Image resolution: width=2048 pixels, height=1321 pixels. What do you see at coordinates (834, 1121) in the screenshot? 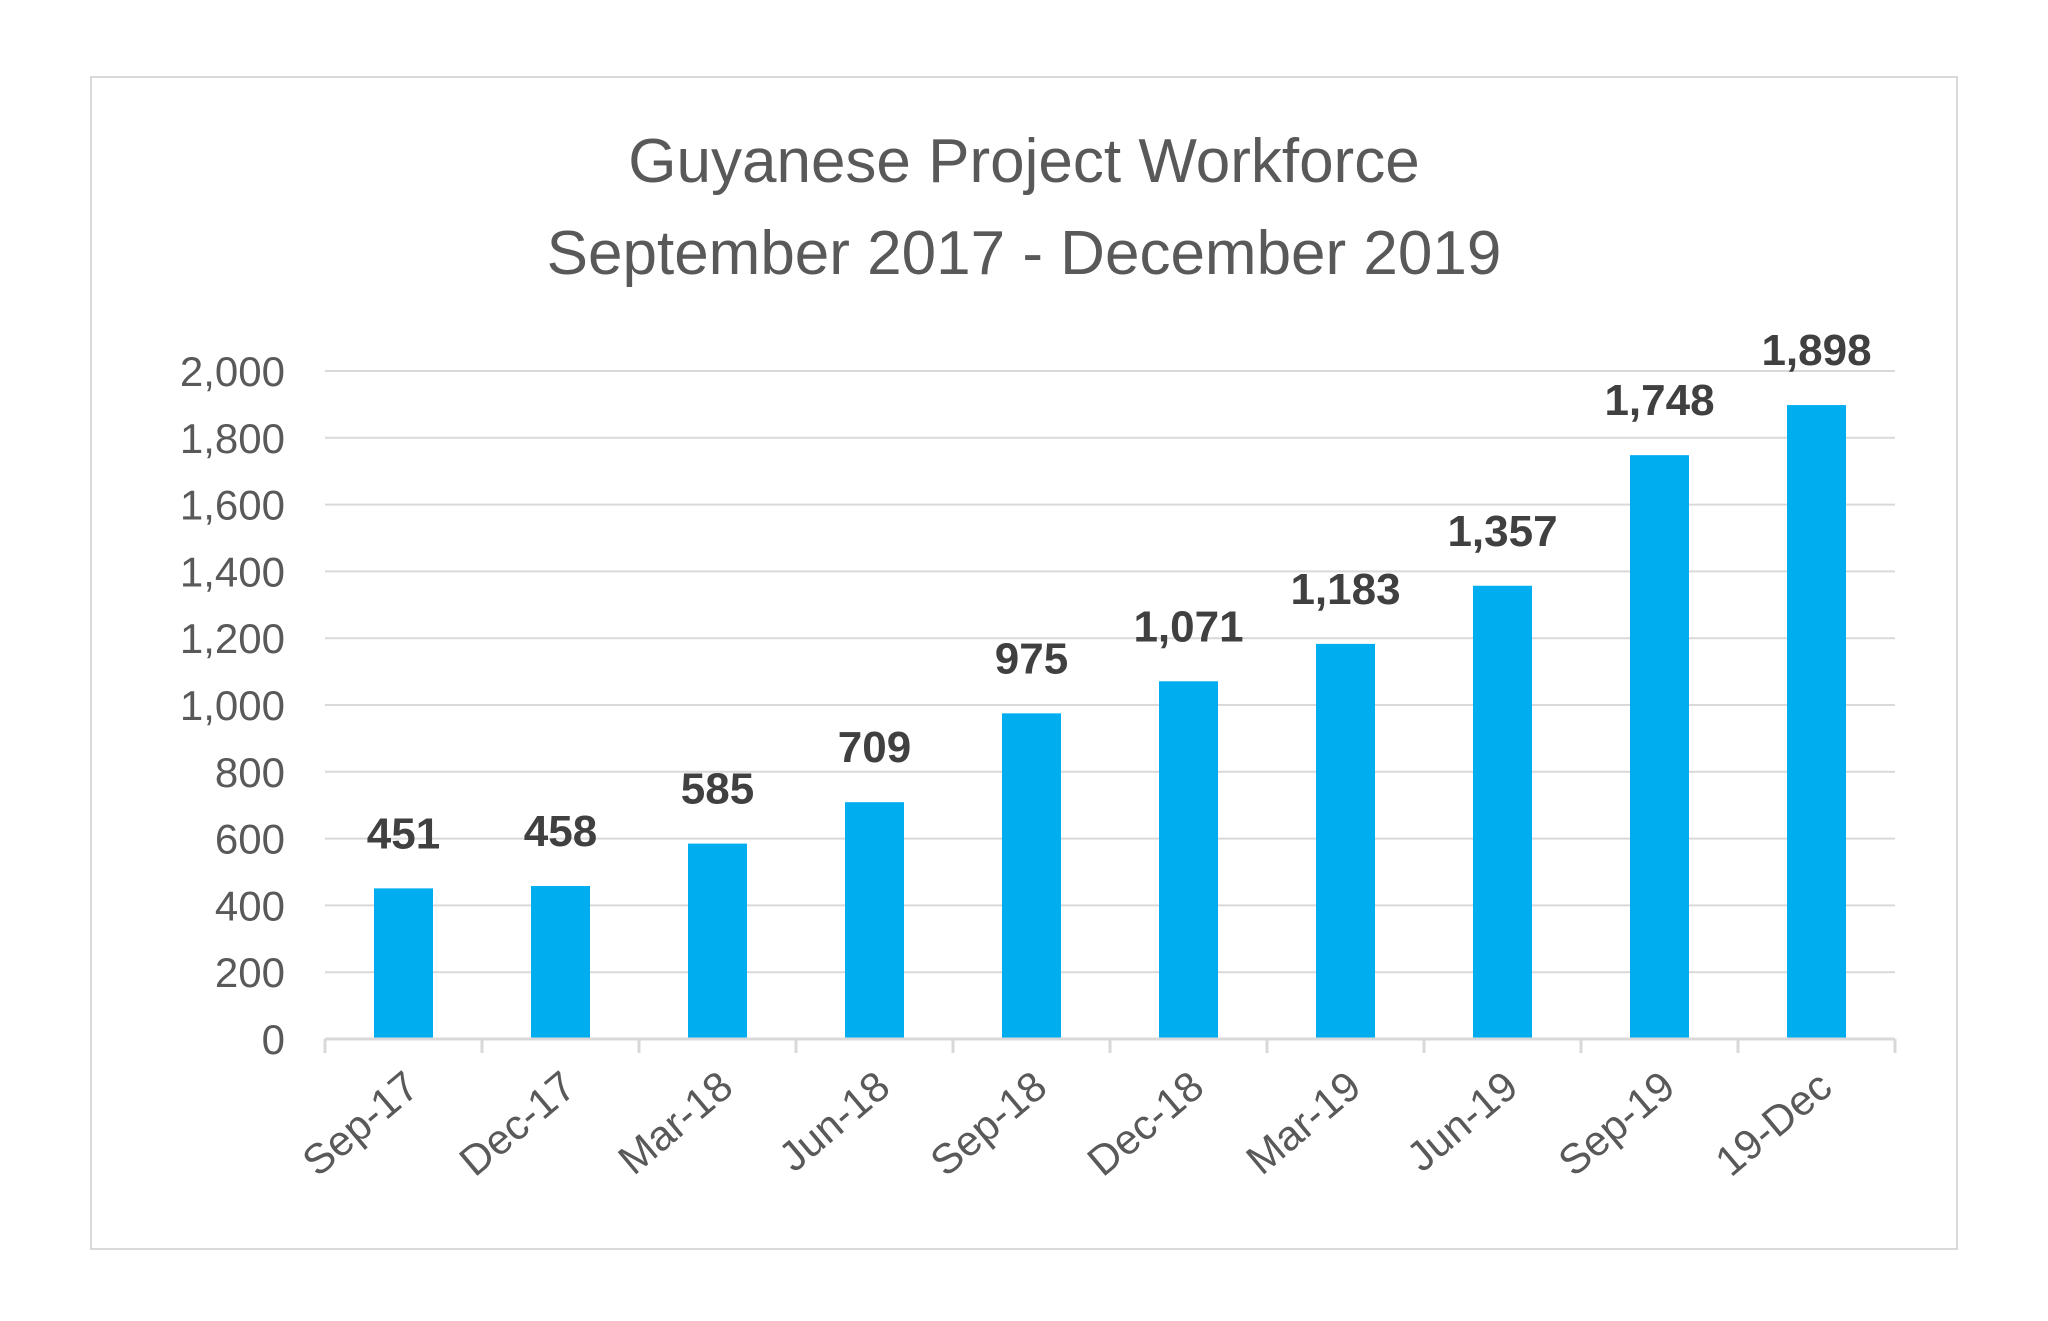
I see `x-tick-label: Jun-18` at bounding box center [834, 1121].